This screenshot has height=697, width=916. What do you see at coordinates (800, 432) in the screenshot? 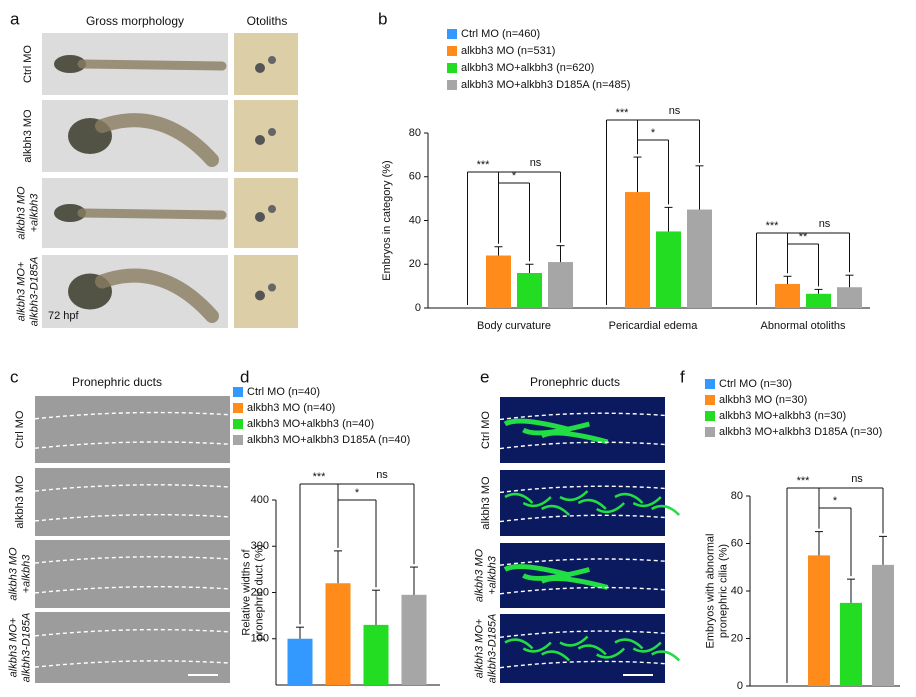
I see `legend-label: alkbh3 MO+alkbh3 D185A (n=30)` at bounding box center [800, 432].